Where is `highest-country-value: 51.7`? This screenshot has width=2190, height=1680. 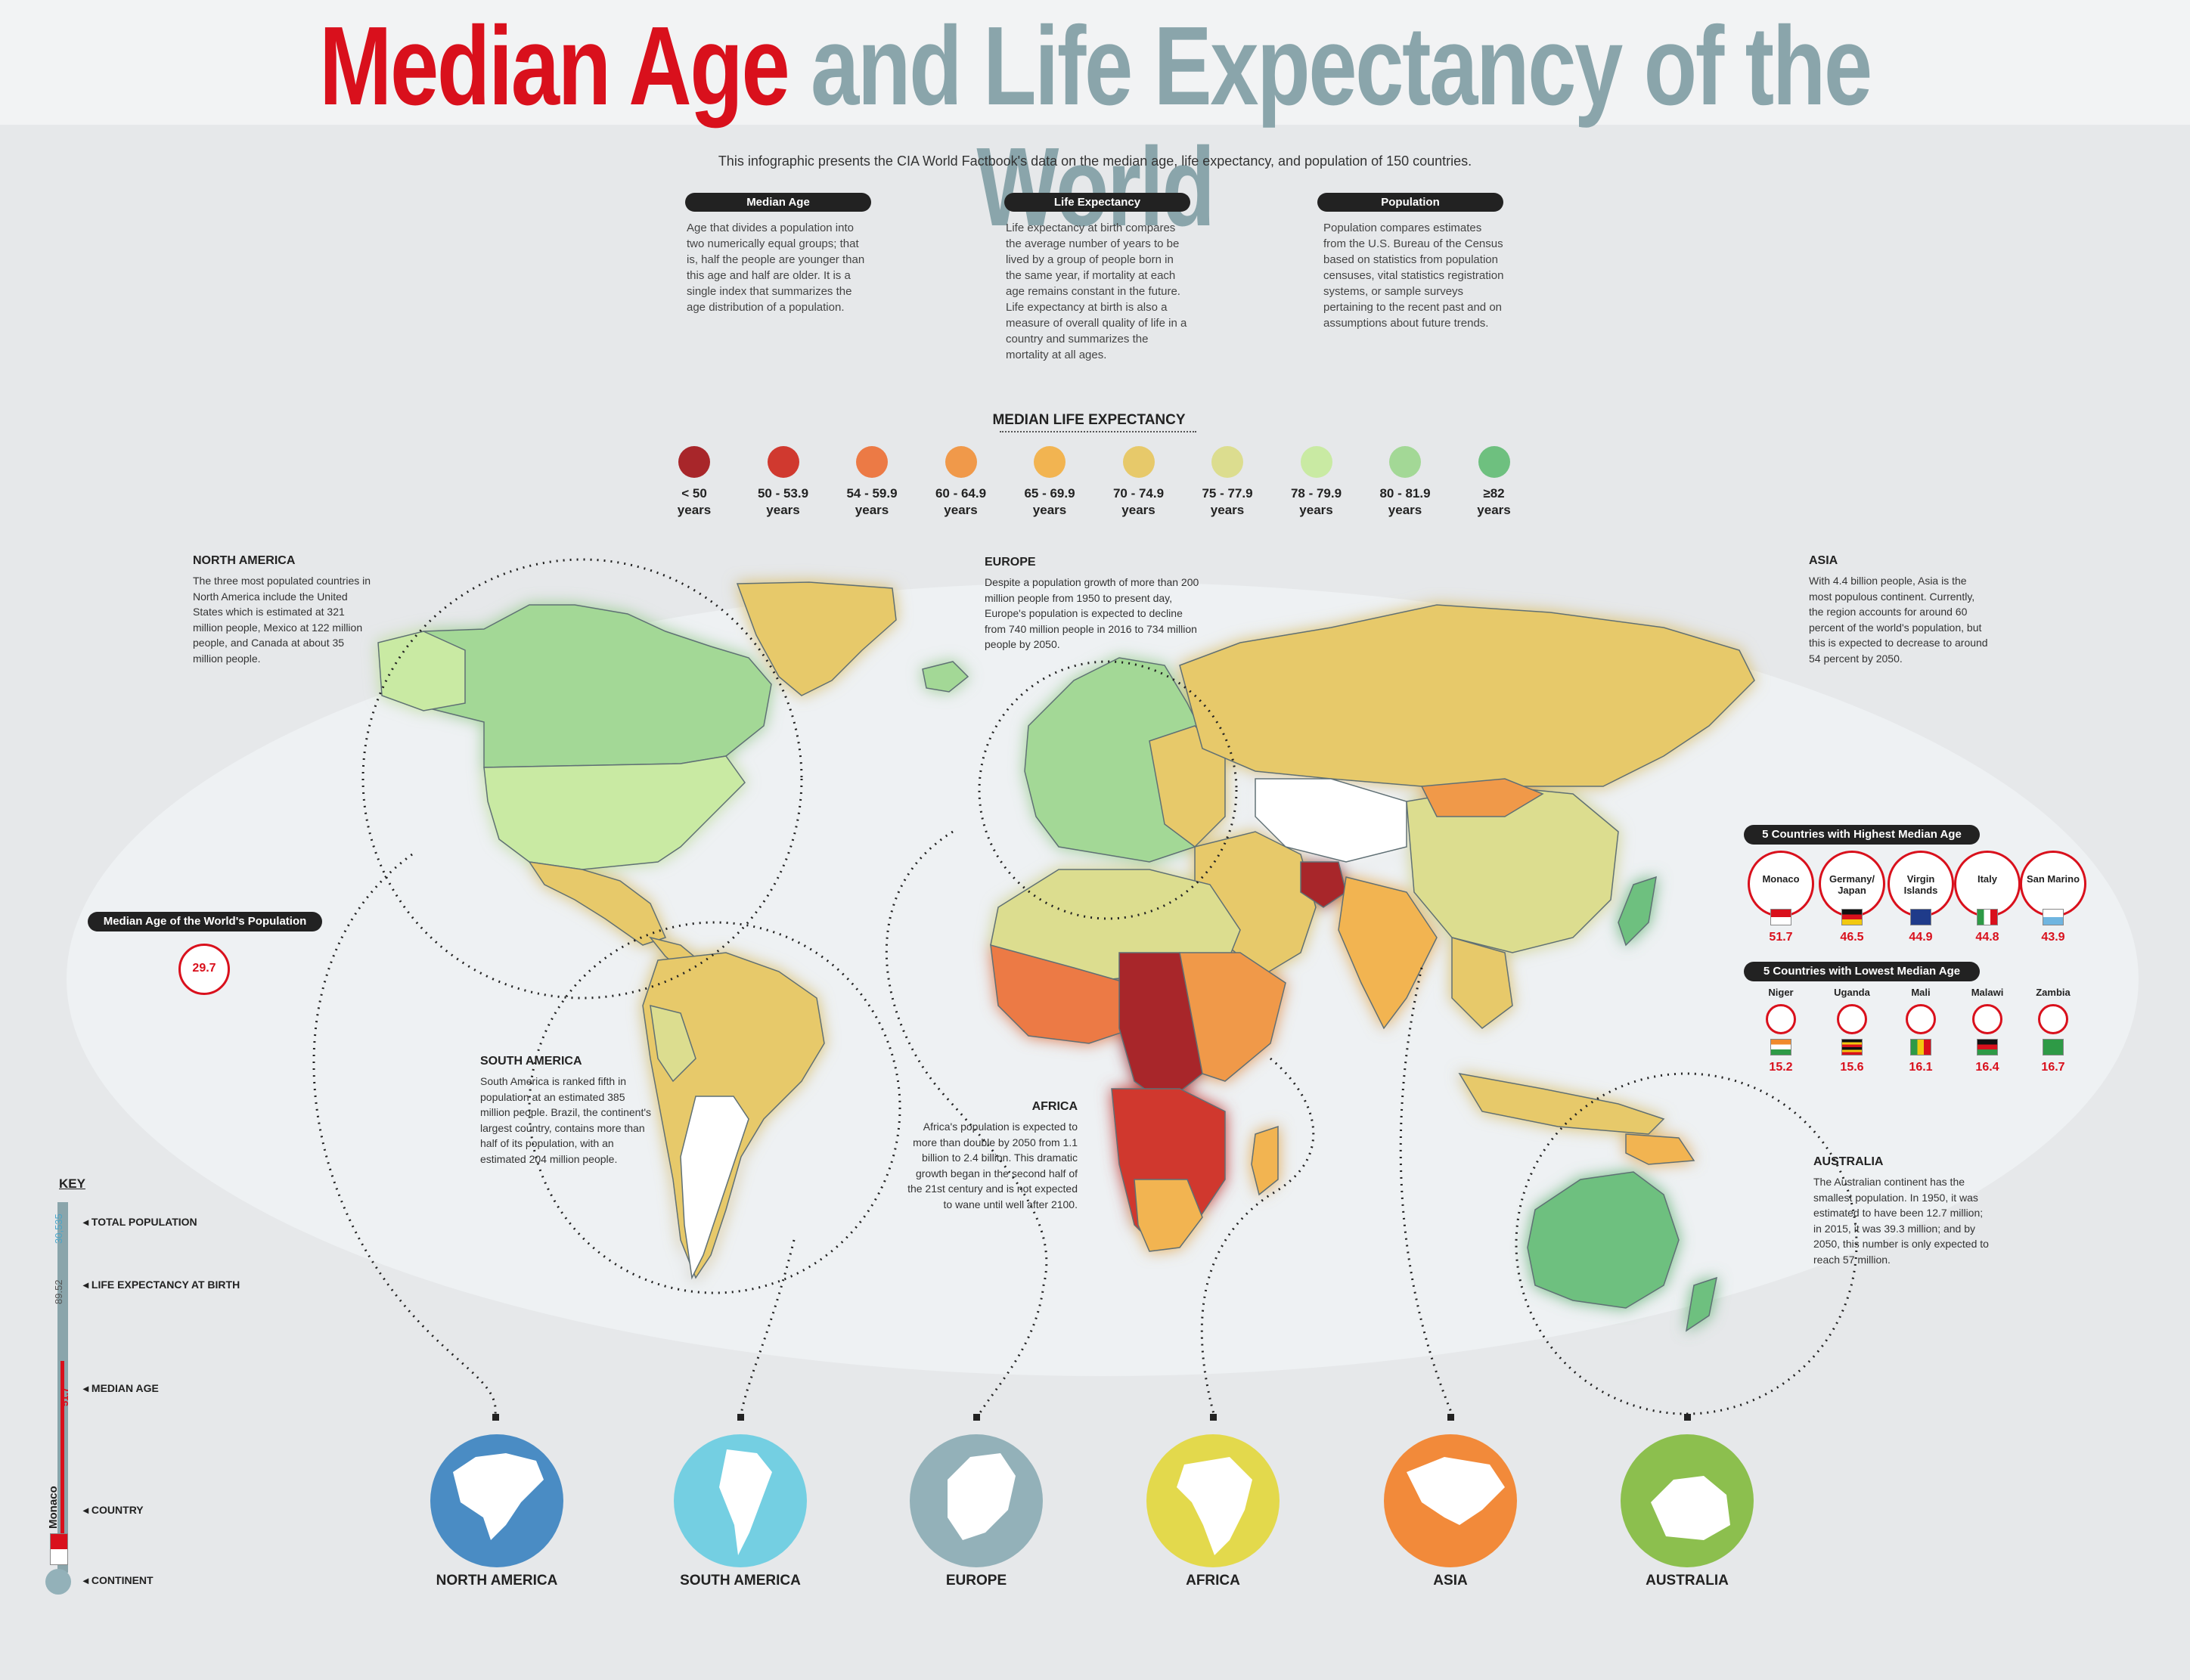
highest-country-value: 51.7 is located at coordinates (1781, 937).